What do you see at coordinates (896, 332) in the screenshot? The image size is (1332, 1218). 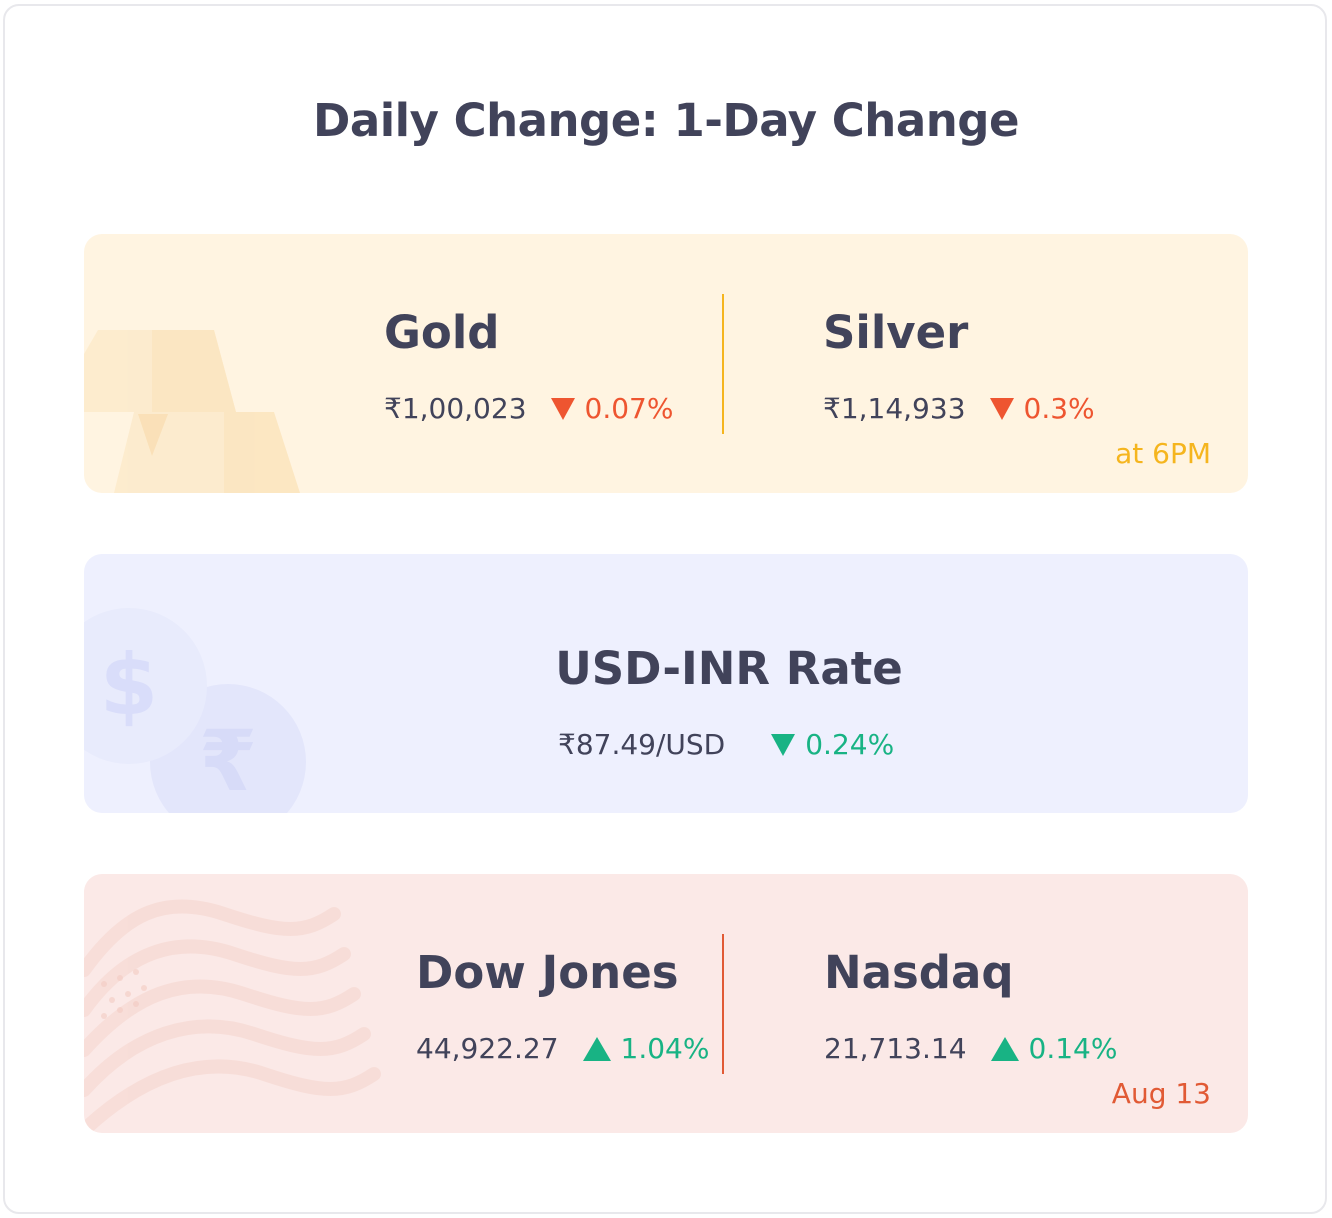 I see `silver-name: Silver` at bounding box center [896, 332].